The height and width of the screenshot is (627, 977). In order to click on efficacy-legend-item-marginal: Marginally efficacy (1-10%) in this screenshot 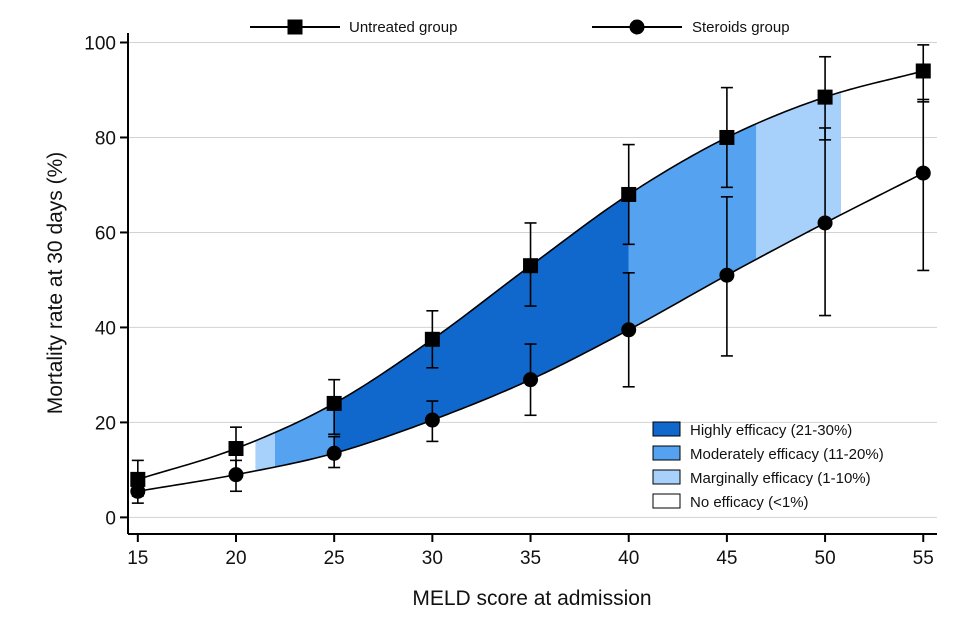, I will do `click(761, 478)`.